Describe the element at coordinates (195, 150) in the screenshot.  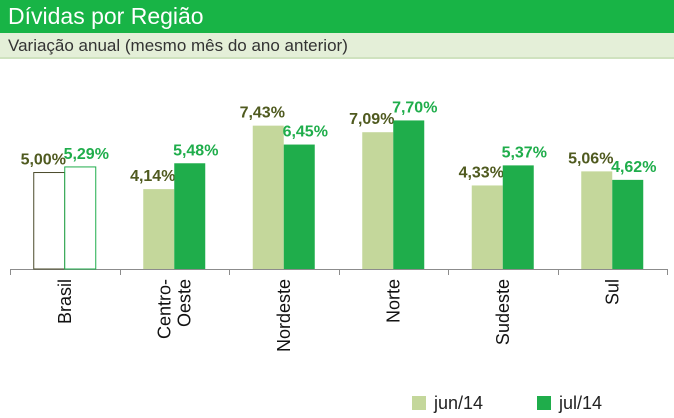
I see `data-label-jul: 5,48%` at that location.